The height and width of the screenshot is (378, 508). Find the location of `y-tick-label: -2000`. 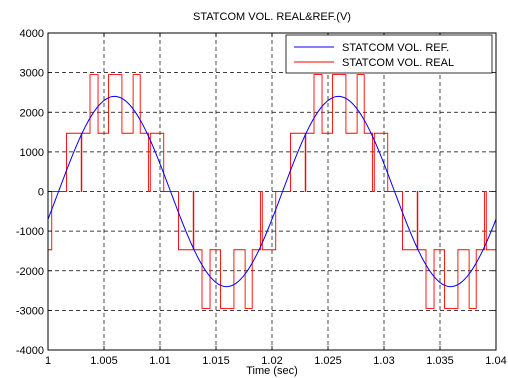

y-tick-label: -2000 is located at coordinates (30, 272).